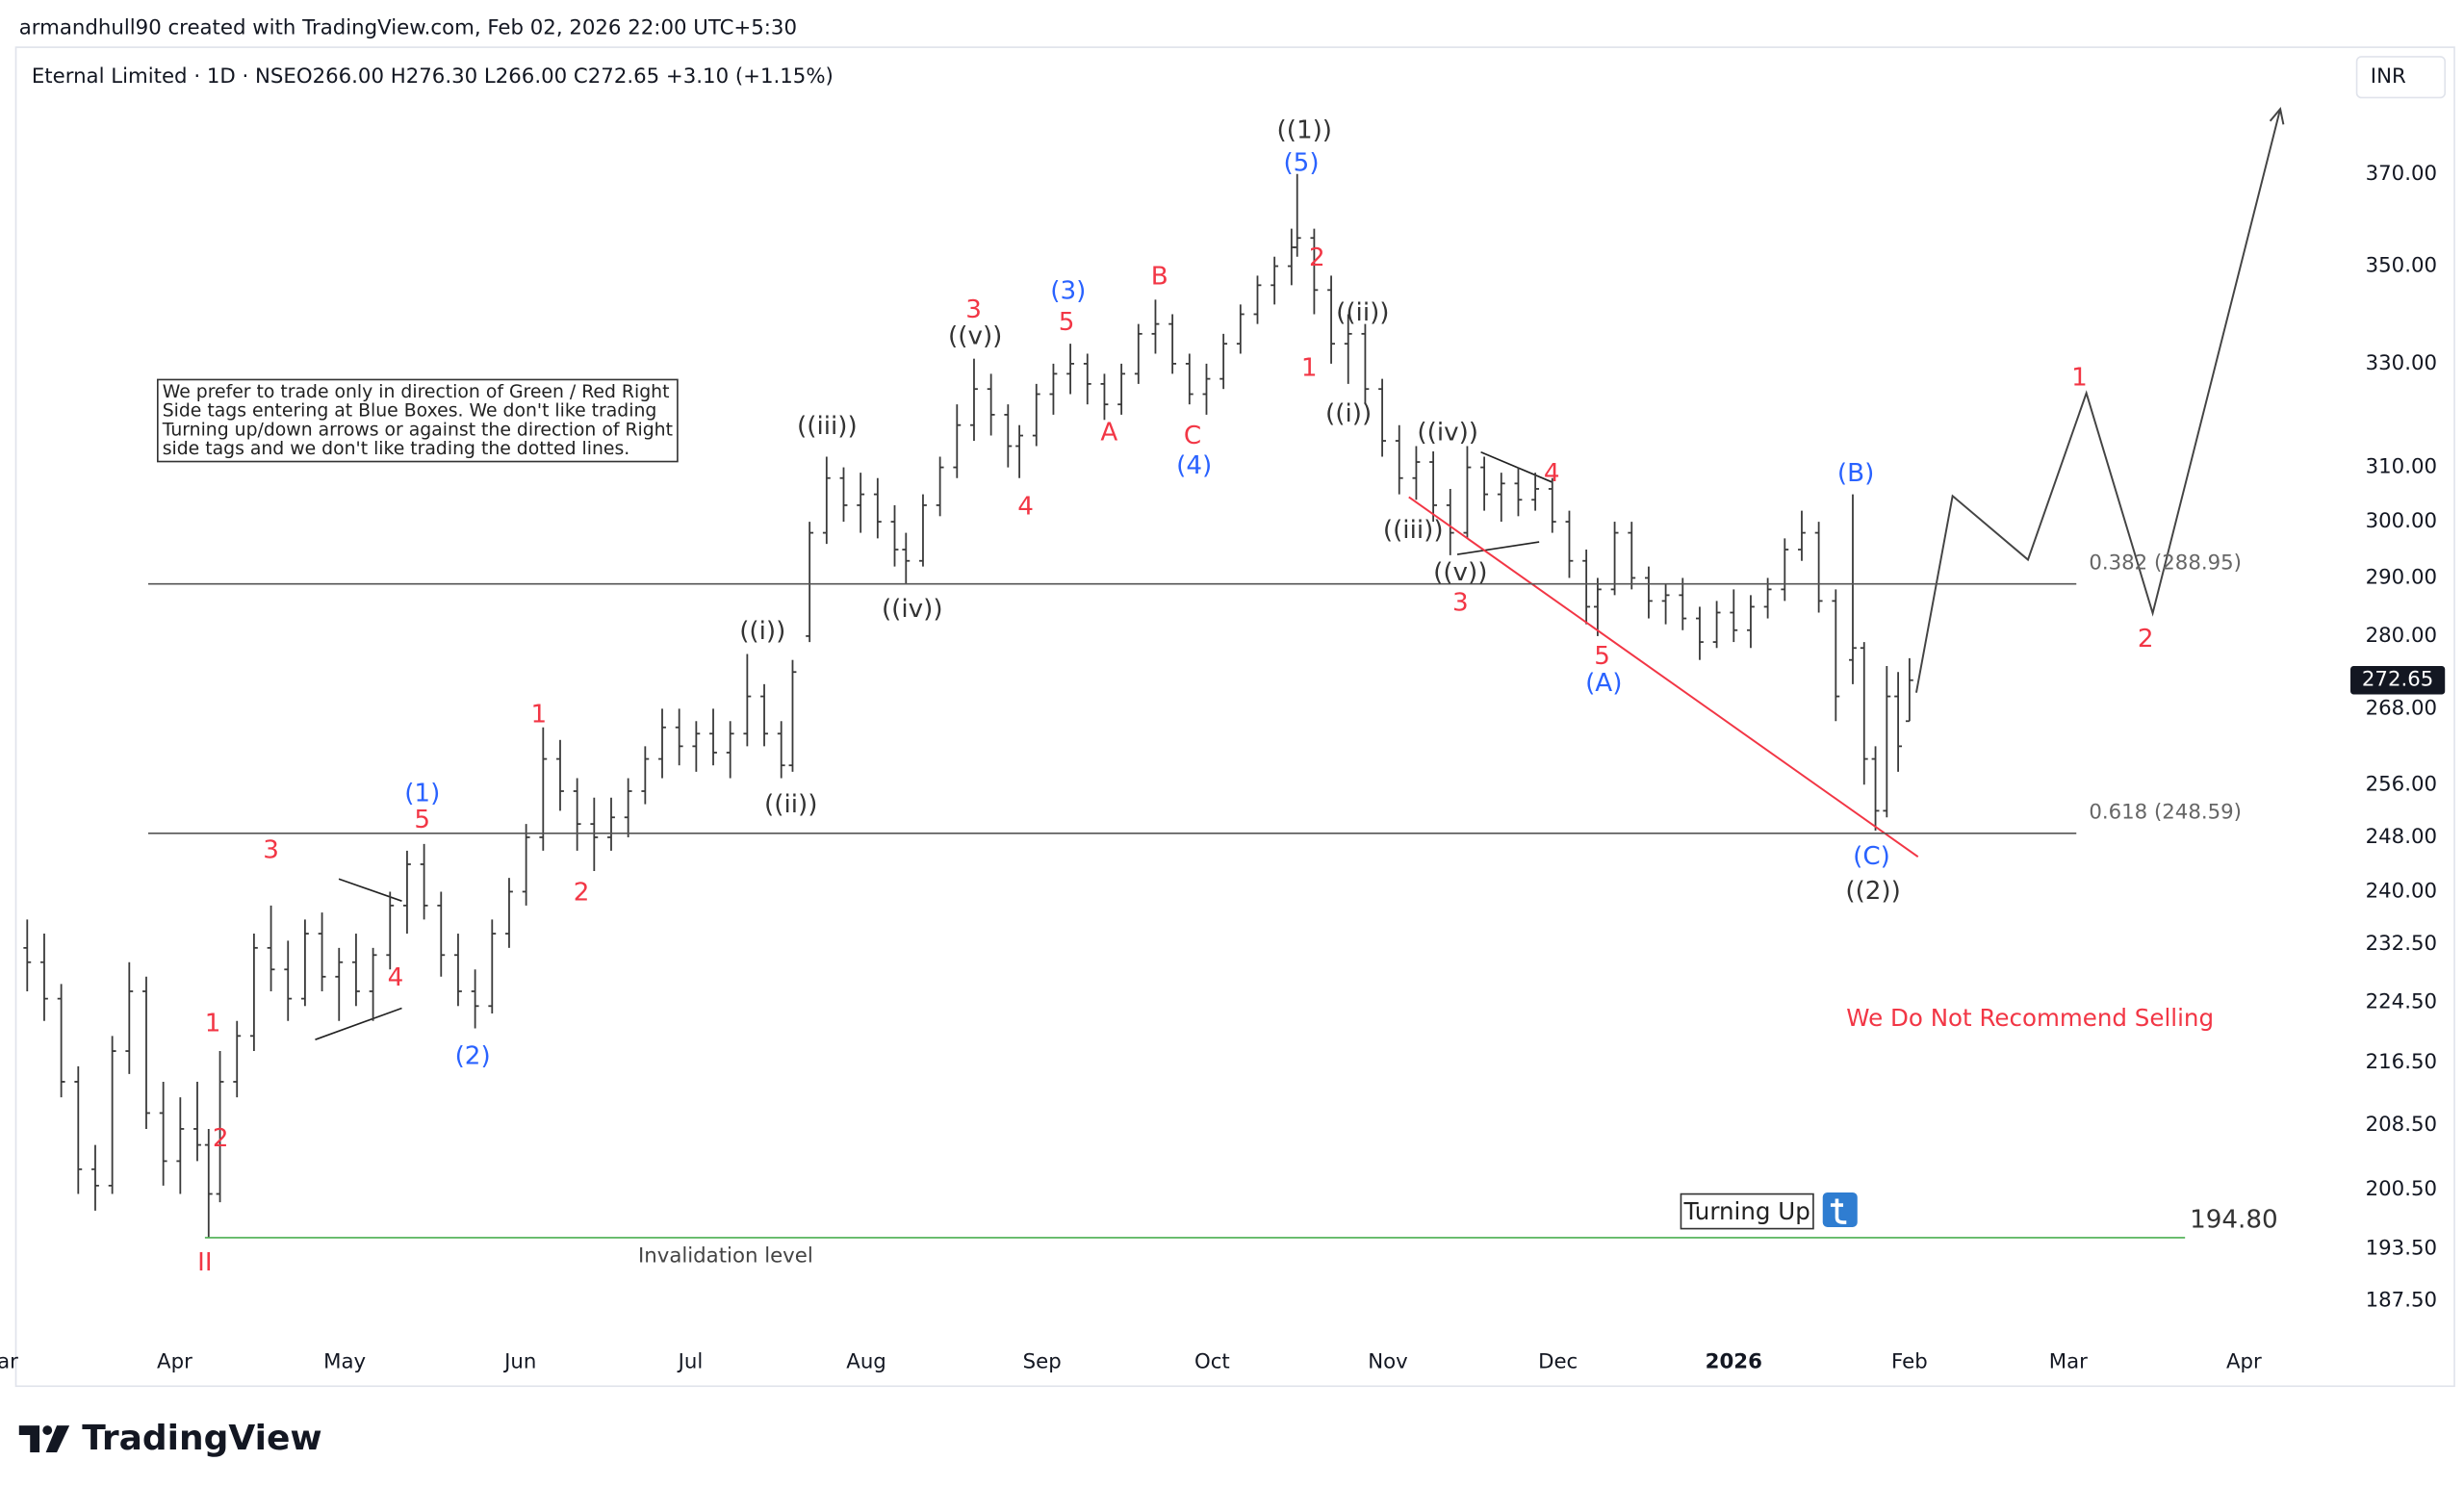  Describe the element at coordinates (2030, 1018) in the screenshot. I see `warning: We Do Not Recommend Selling` at that location.